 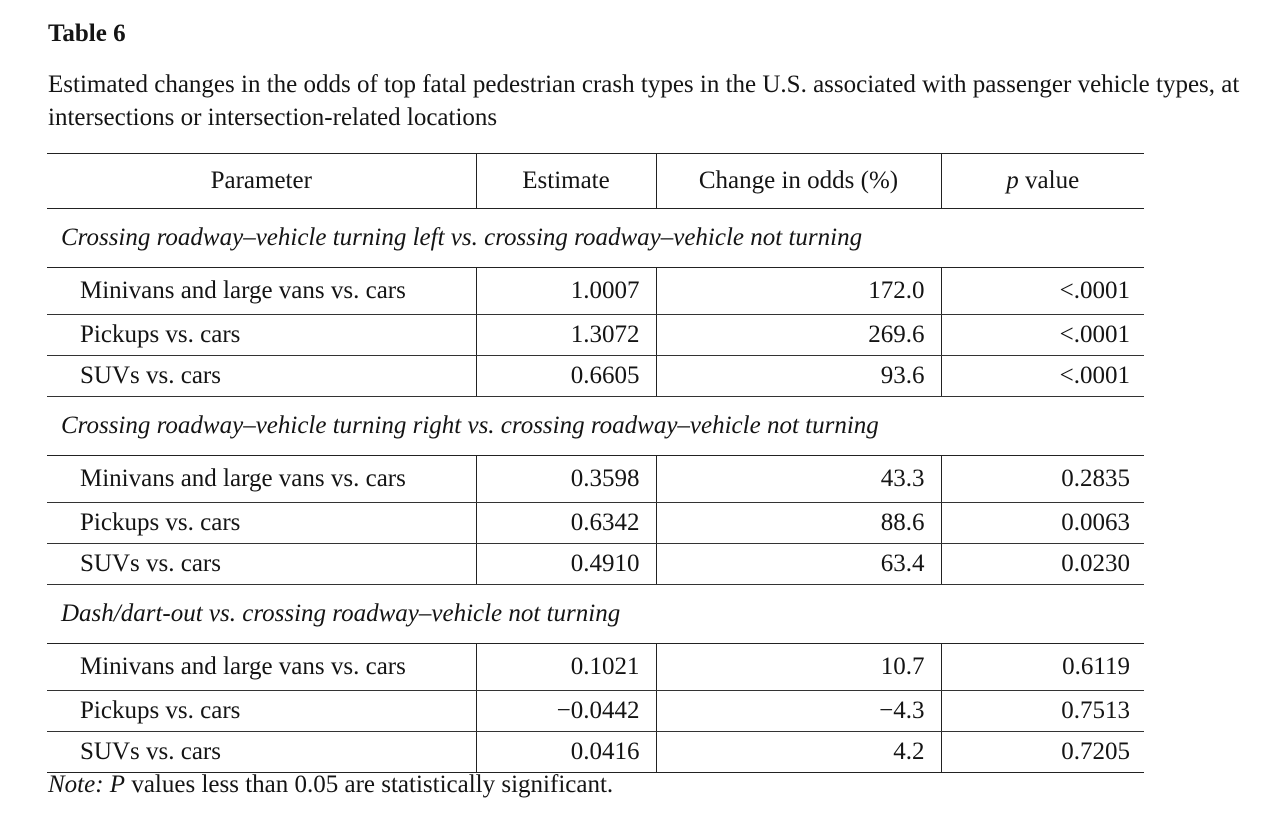 What do you see at coordinates (798, 291) in the screenshot?
I see `cell-change: 172.0` at bounding box center [798, 291].